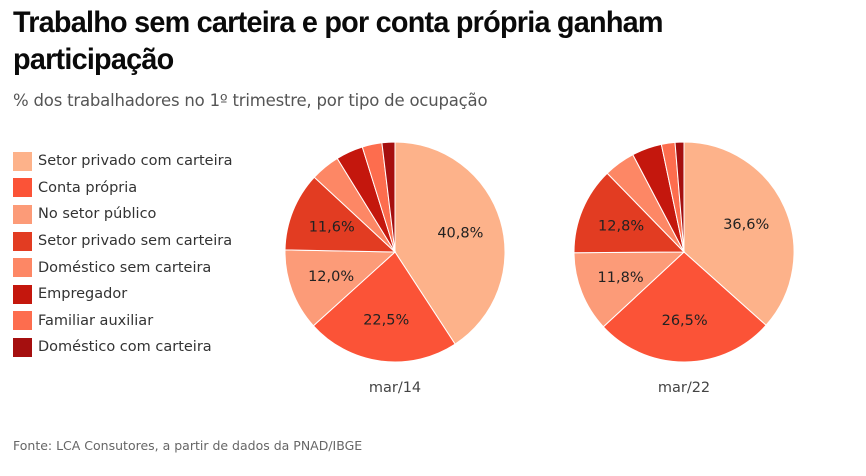 This screenshot has width=866, height=476. Describe the element at coordinates (621, 227) in the screenshot. I see `slice-data-label: 12,8%` at that location.